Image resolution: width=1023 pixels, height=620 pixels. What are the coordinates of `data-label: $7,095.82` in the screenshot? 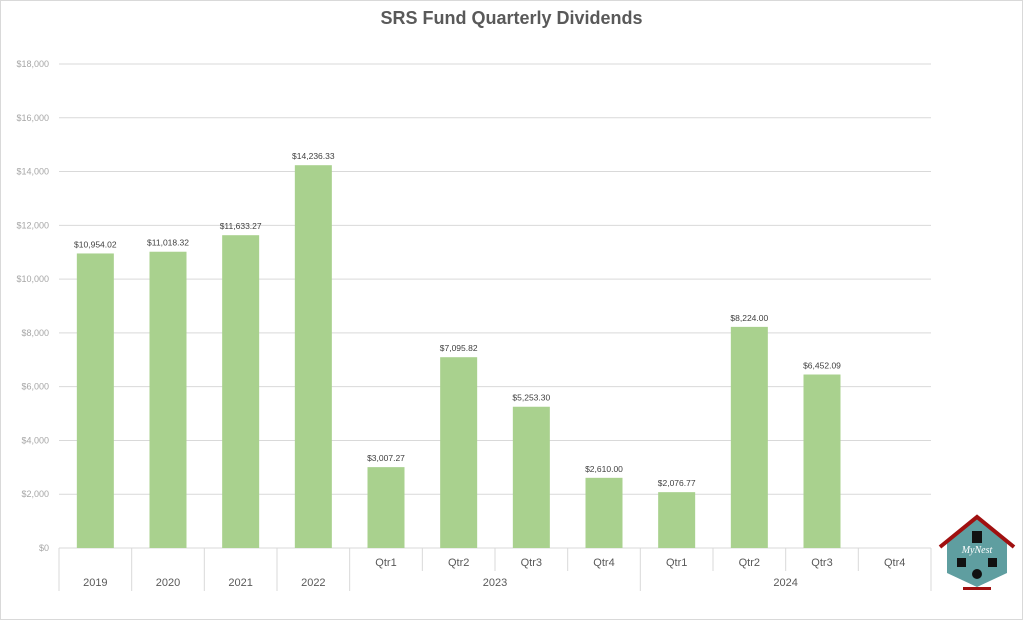 It's located at (459, 348).